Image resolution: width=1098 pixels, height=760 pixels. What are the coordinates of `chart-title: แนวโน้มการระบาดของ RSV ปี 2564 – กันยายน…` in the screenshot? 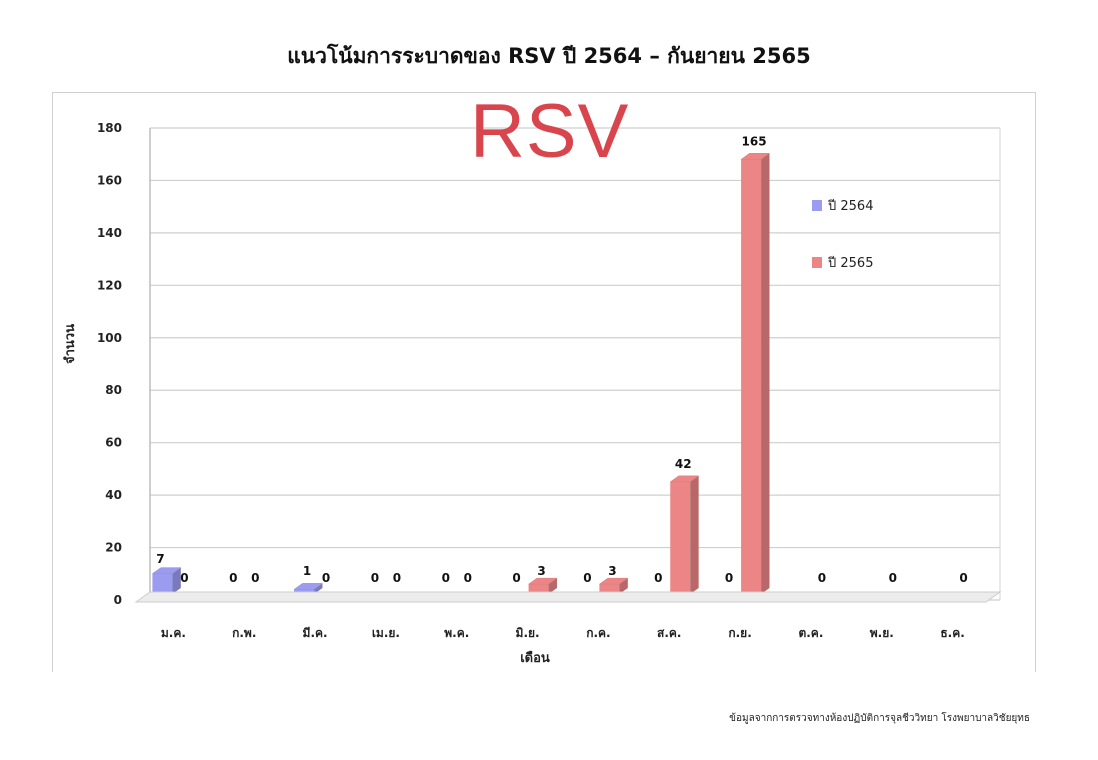 It's located at (549, 56).